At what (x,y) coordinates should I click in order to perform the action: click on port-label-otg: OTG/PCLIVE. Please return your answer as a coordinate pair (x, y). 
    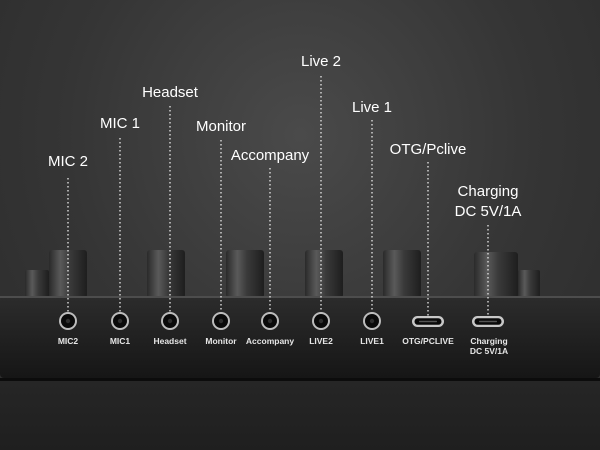
    Looking at the image, I should click on (428, 341).